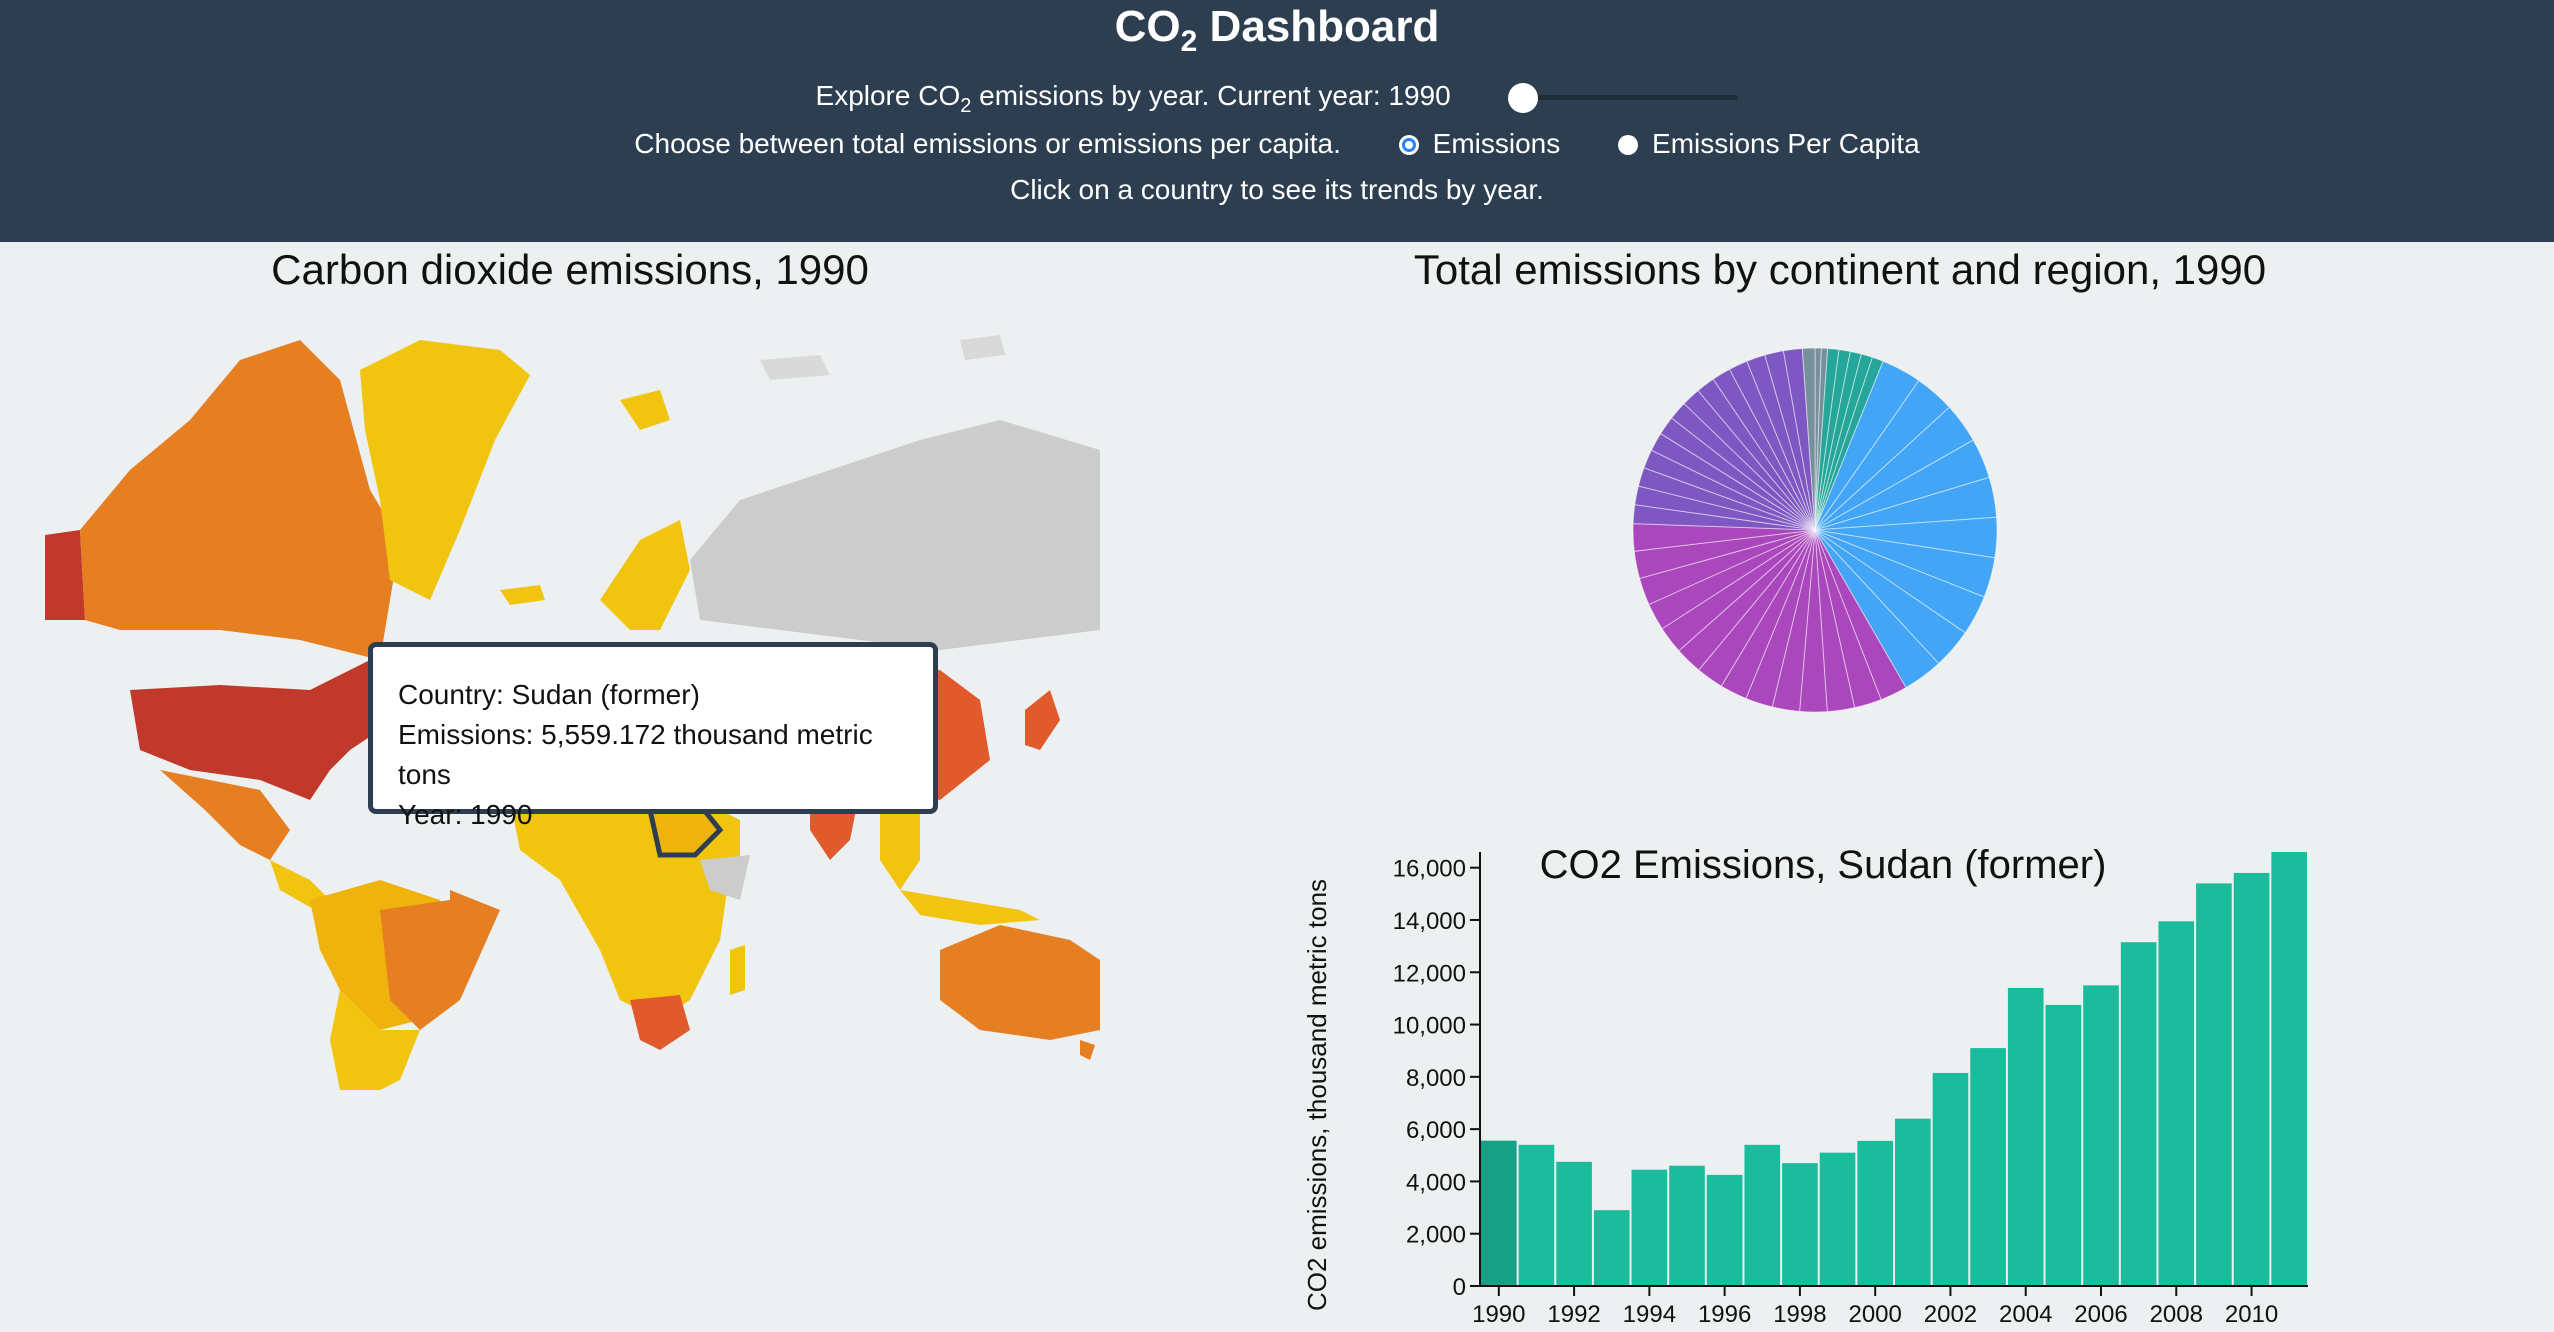 Image resolution: width=2554 pixels, height=1332 pixels. Describe the element at coordinates (1800, 1224) in the screenshot. I see `bar-1998` at that location.